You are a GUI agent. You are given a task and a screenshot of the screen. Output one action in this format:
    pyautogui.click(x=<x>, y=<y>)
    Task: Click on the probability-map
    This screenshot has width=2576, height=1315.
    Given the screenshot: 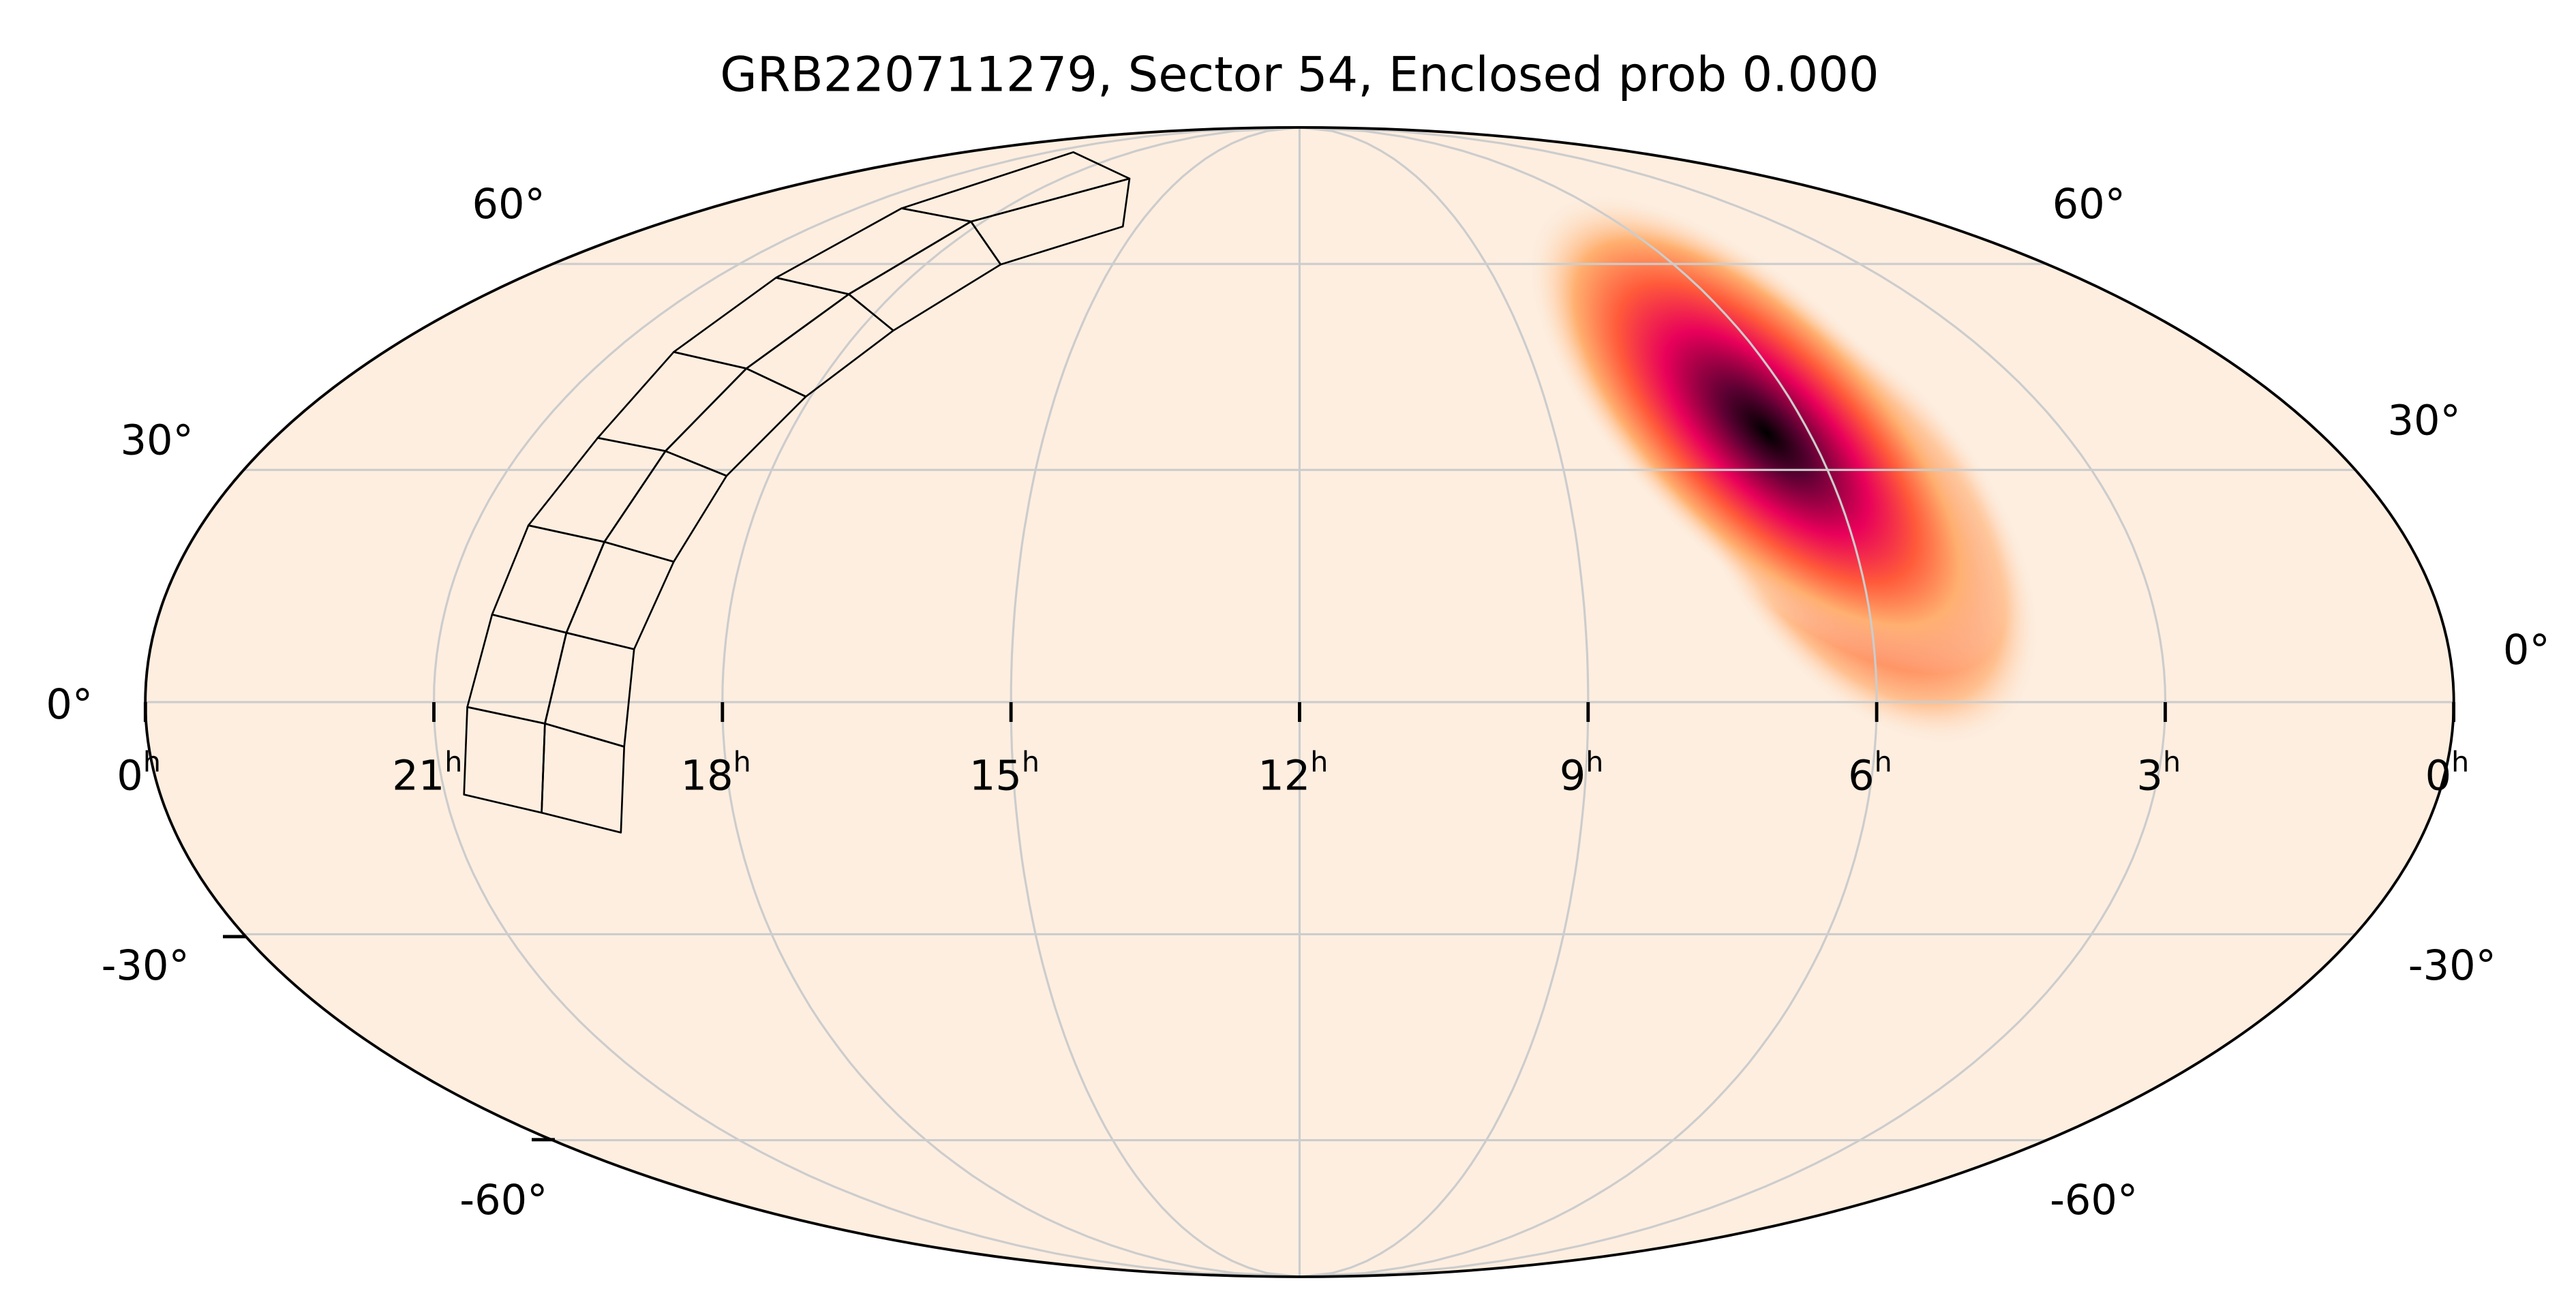 What is the action you would take?
    pyautogui.click(x=1783, y=469)
    